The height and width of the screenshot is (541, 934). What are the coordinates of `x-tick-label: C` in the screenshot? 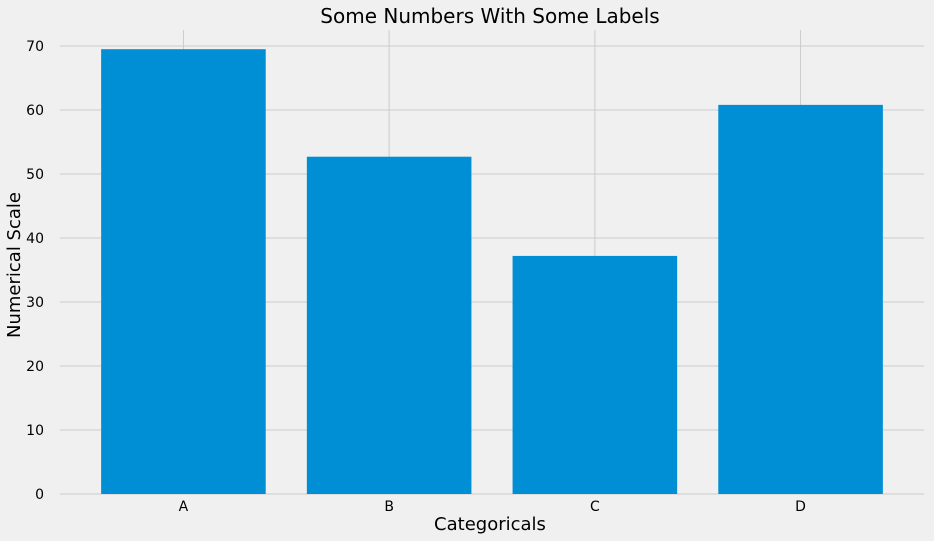 It's located at (595, 507).